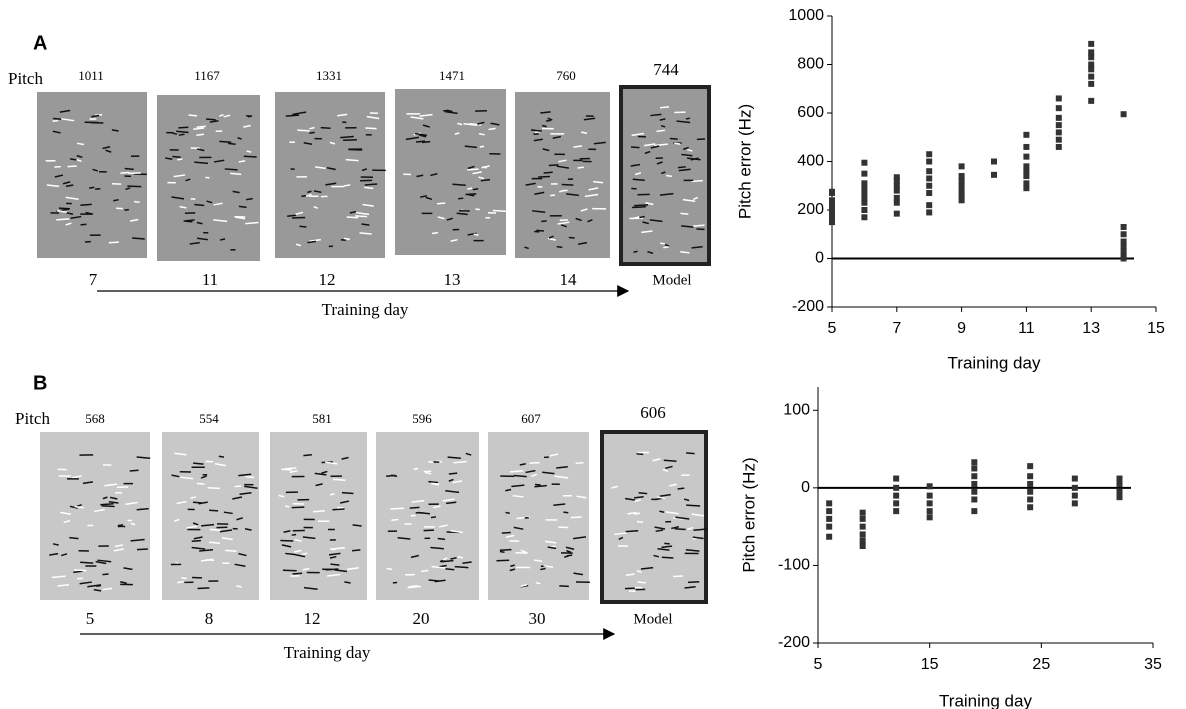  I want to click on x-axis-label: Training day, so click(985, 700).